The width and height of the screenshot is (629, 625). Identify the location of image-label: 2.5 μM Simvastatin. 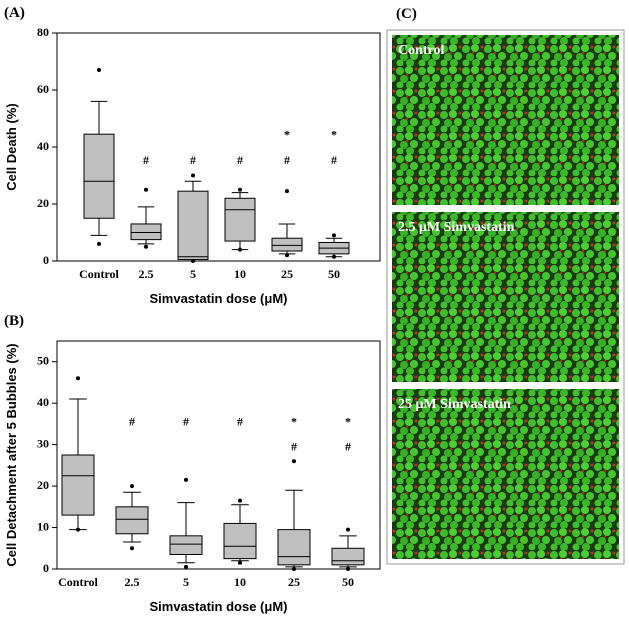
(456, 227).